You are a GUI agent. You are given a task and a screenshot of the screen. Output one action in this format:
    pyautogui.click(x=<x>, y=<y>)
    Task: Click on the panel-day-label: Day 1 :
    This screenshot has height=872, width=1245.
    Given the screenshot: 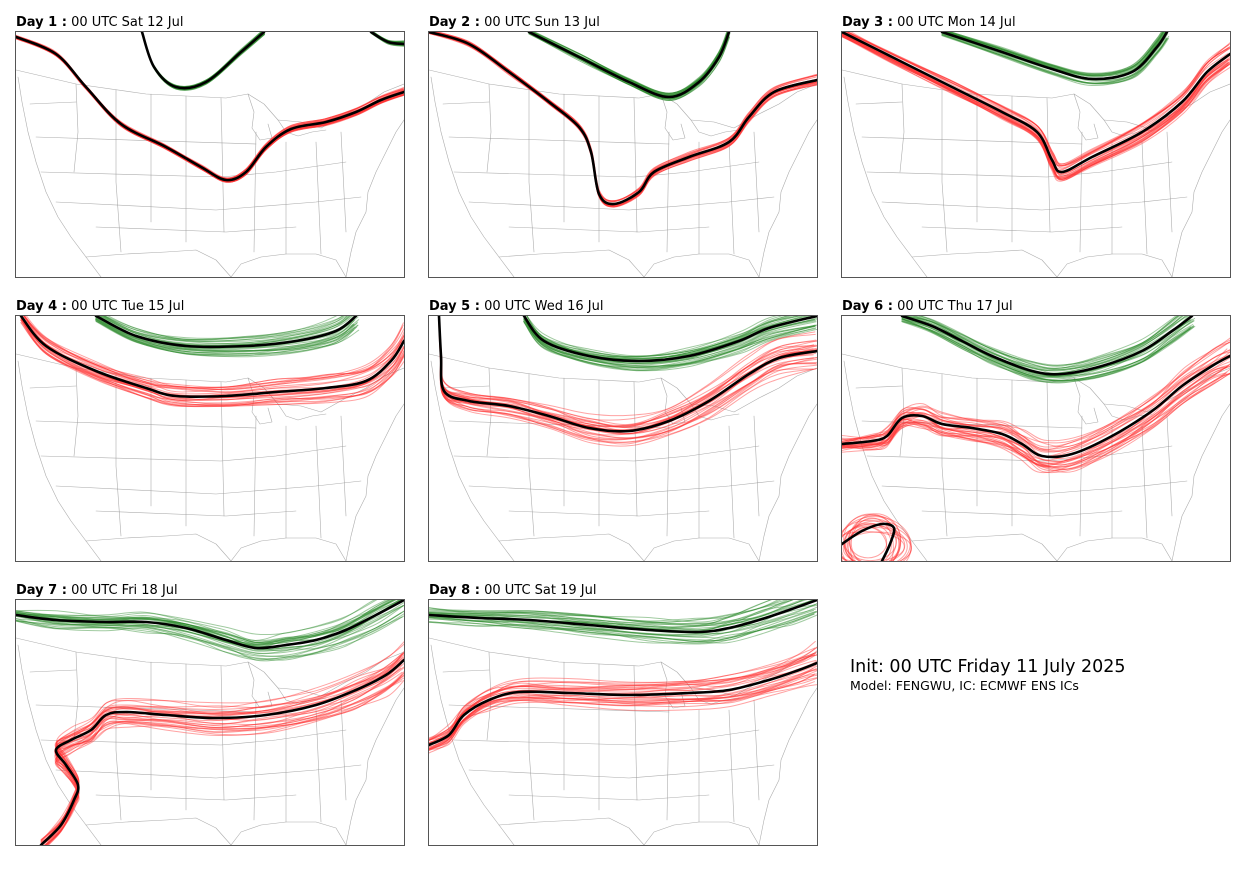 What is the action you would take?
    pyautogui.click(x=41, y=22)
    